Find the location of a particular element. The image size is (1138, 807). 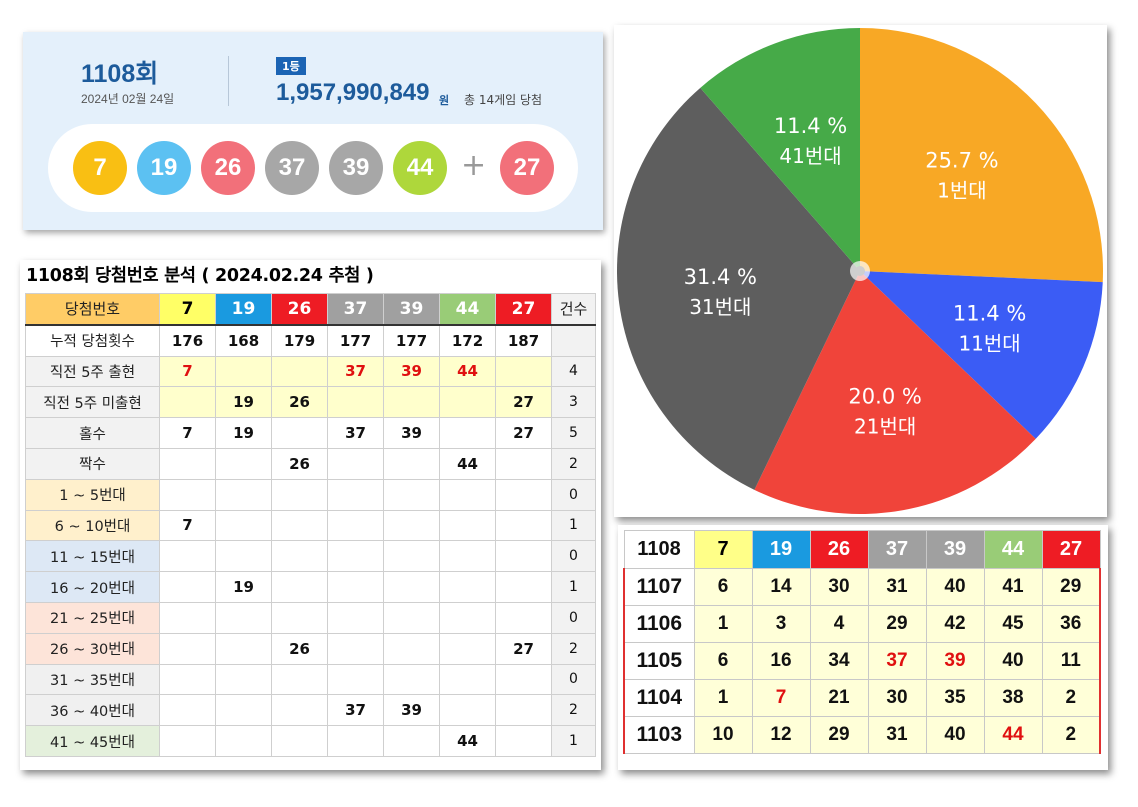

prize-unit: 원 is located at coordinates (444, 100).